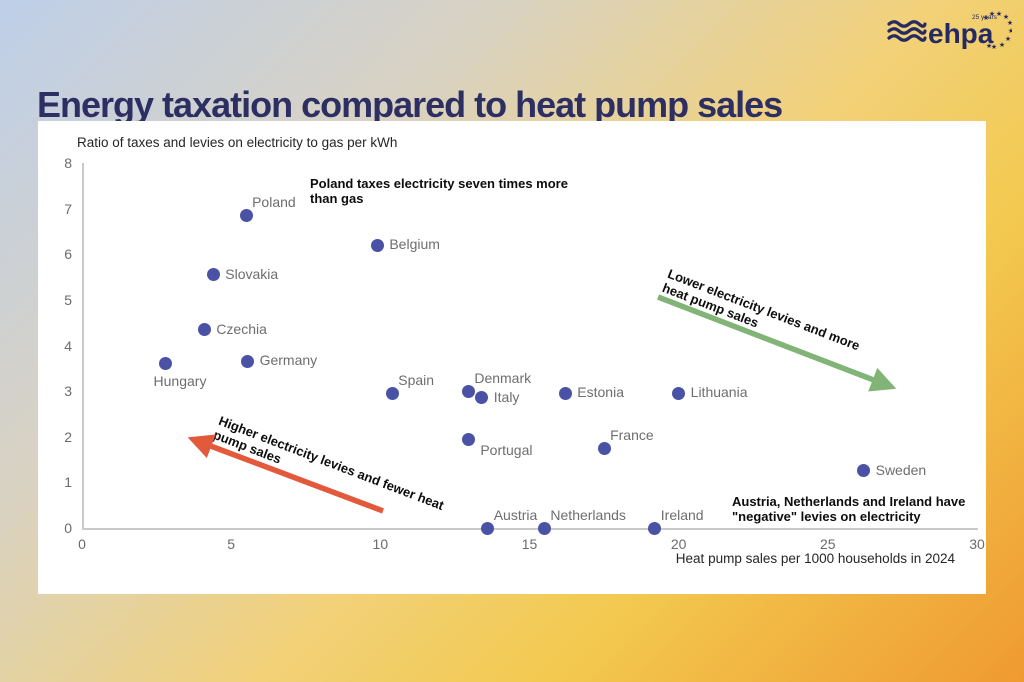 The height and width of the screenshot is (682, 1024). I want to click on point-label-sweden: Sweden, so click(901, 469).